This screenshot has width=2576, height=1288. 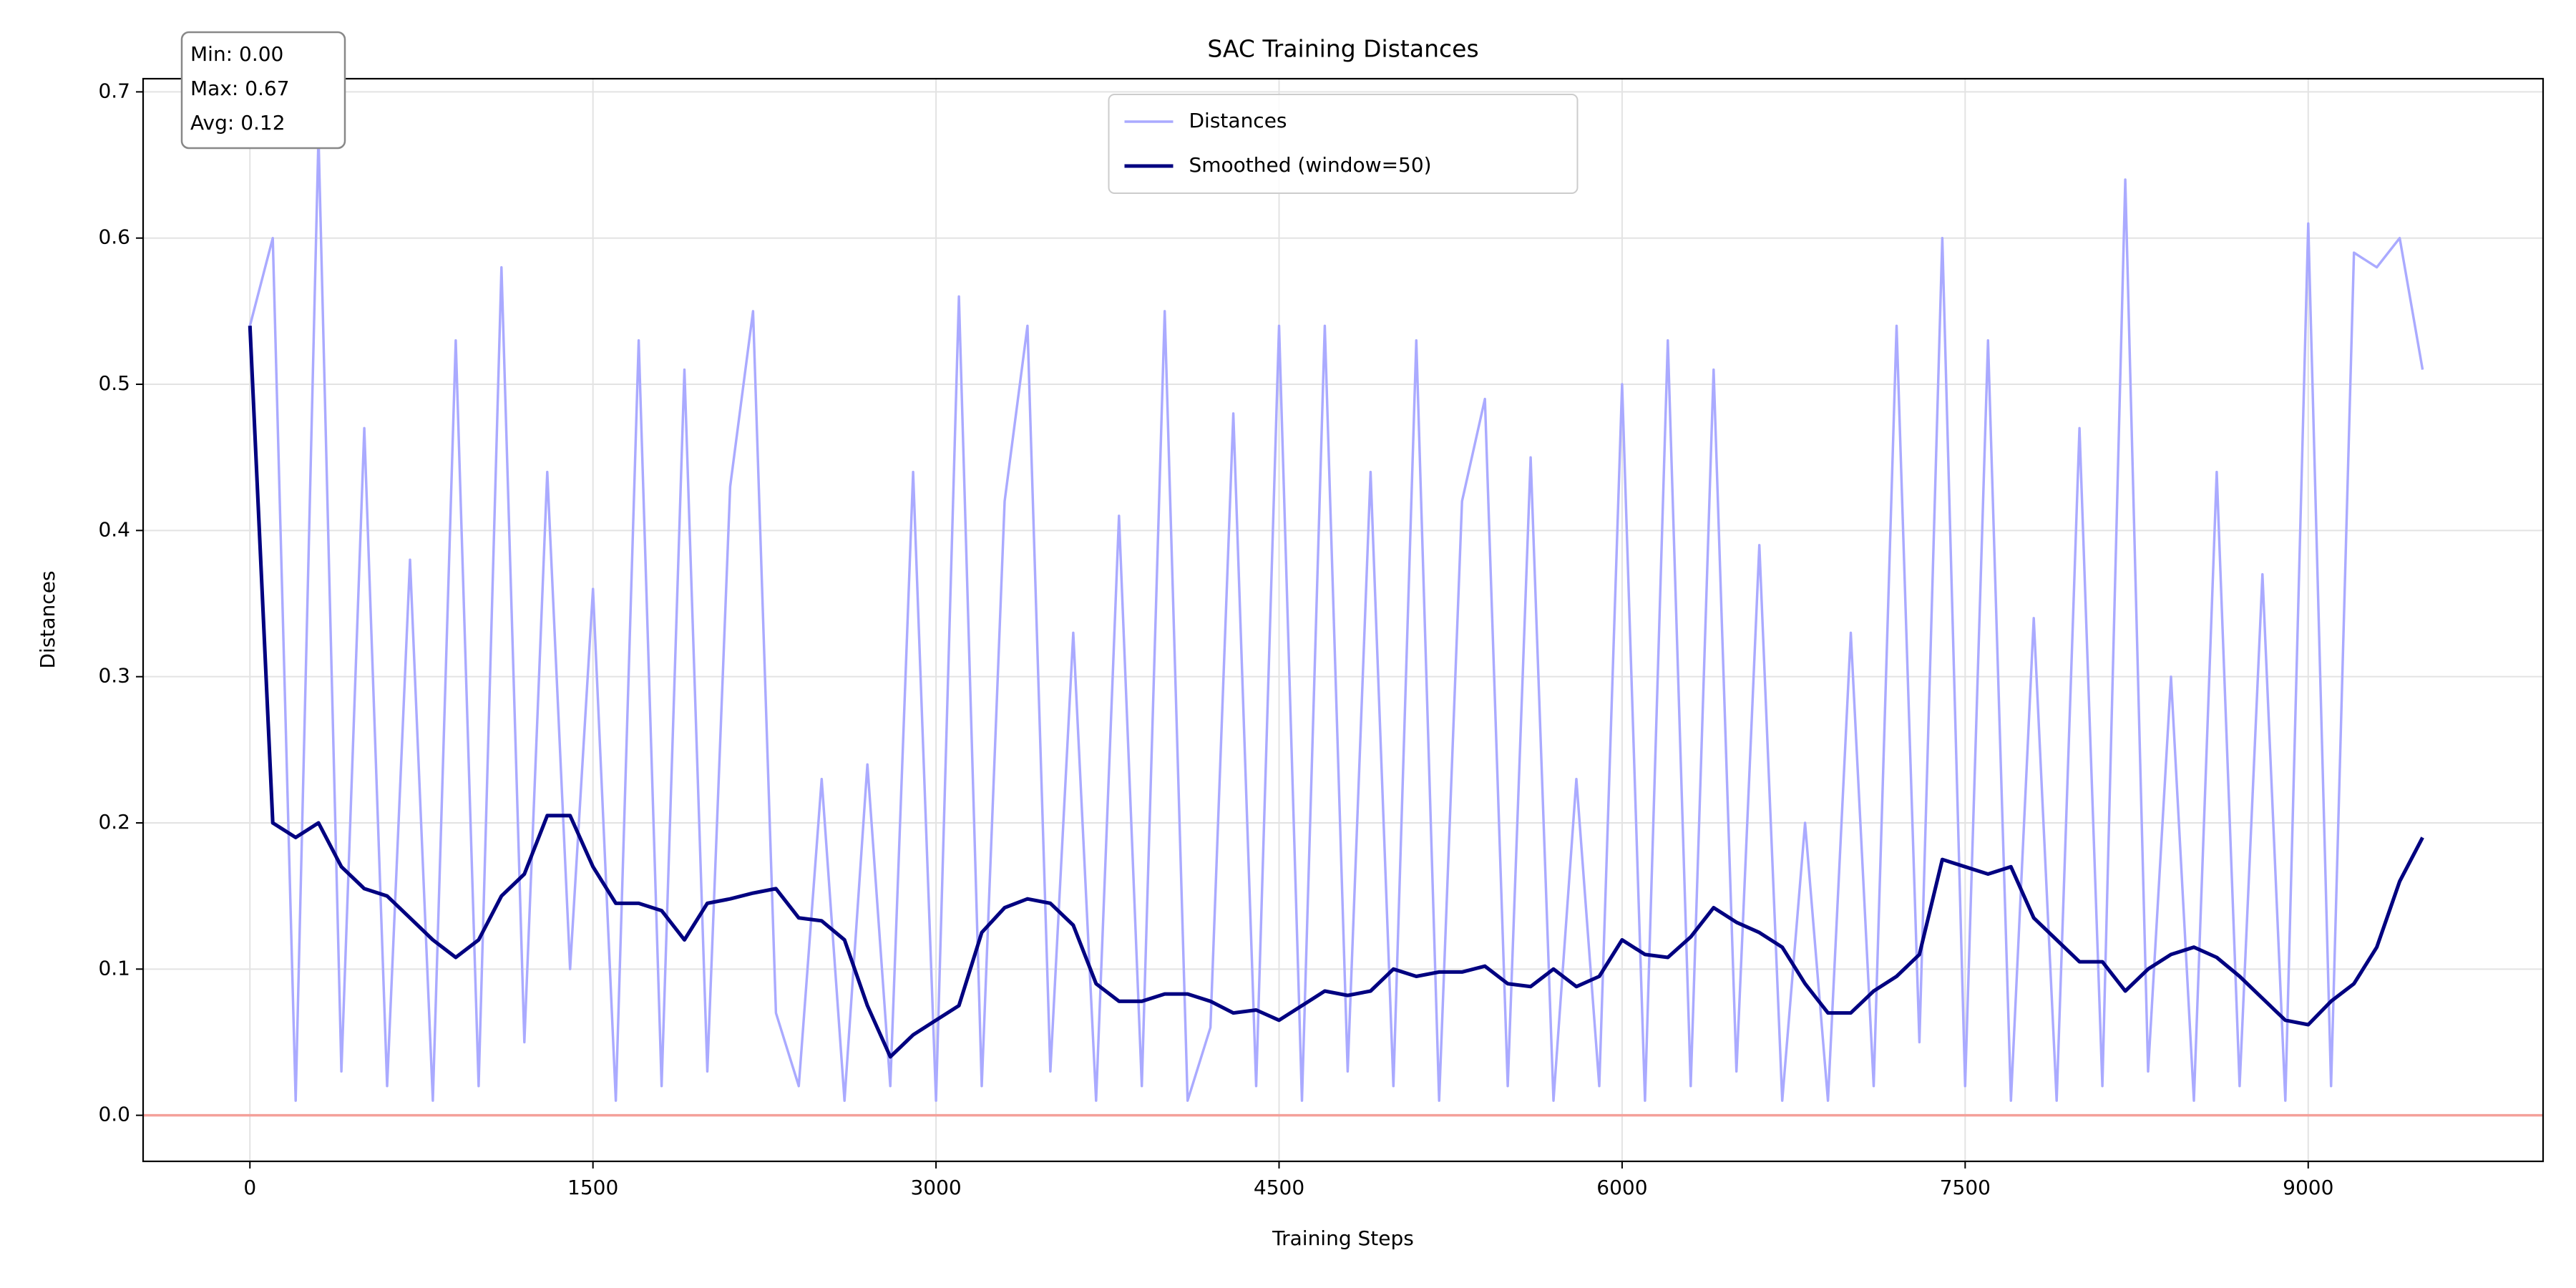 What do you see at coordinates (1310, 165) in the screenshot?
I see `legend-label: Smoothed (window=50)` at bounding box center [1310, 165].